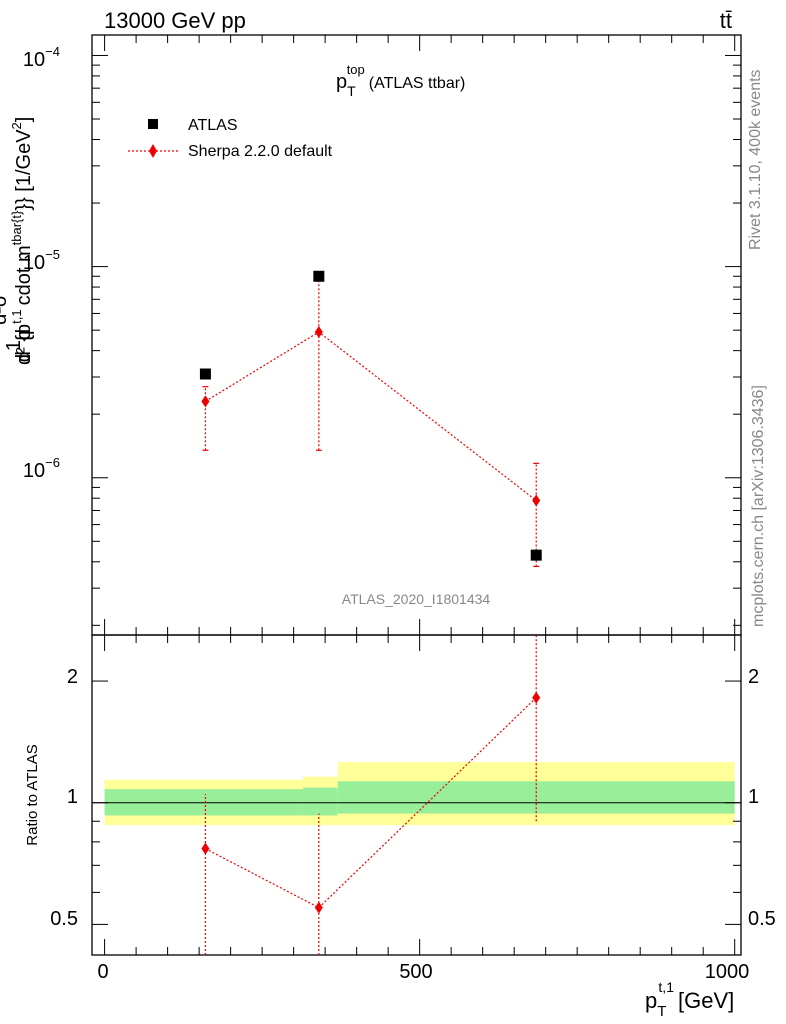  Describe the element at coordinates (419, 794) in the screenshot. I see `ratio-bands` at that location.